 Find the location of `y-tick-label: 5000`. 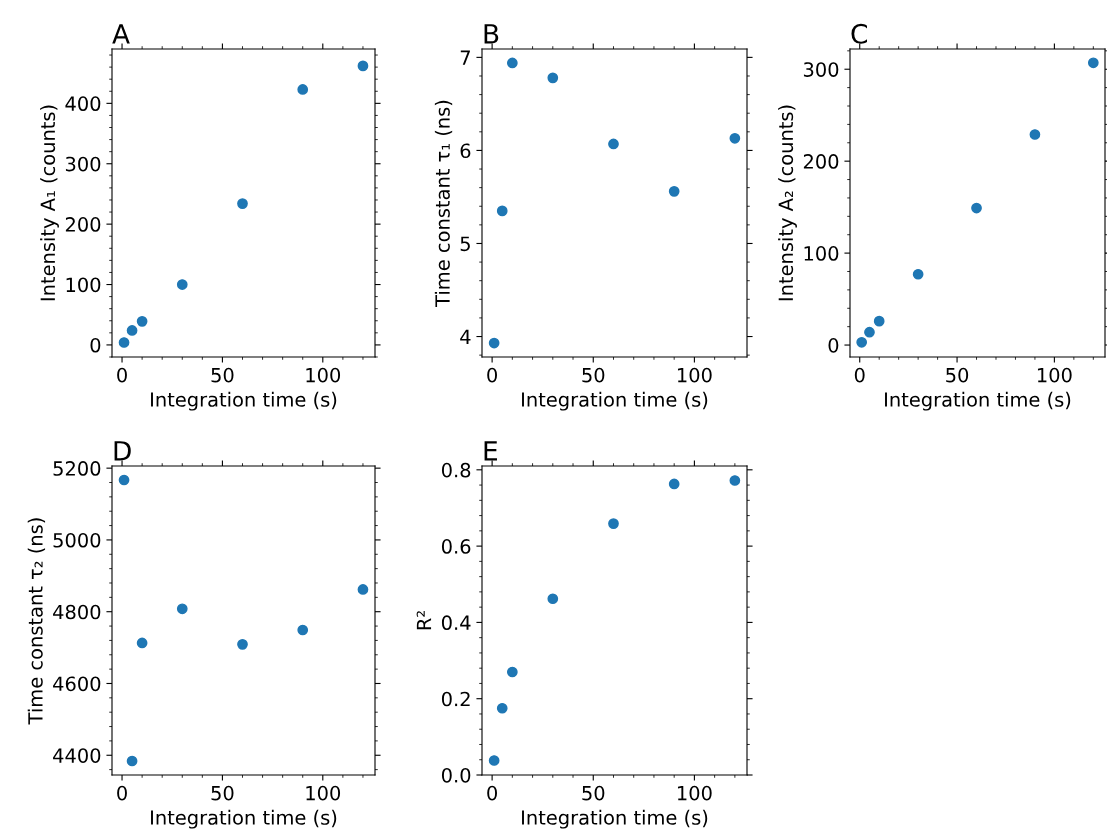

y-tick-label: 5000 is located at coordinates (77, 540).